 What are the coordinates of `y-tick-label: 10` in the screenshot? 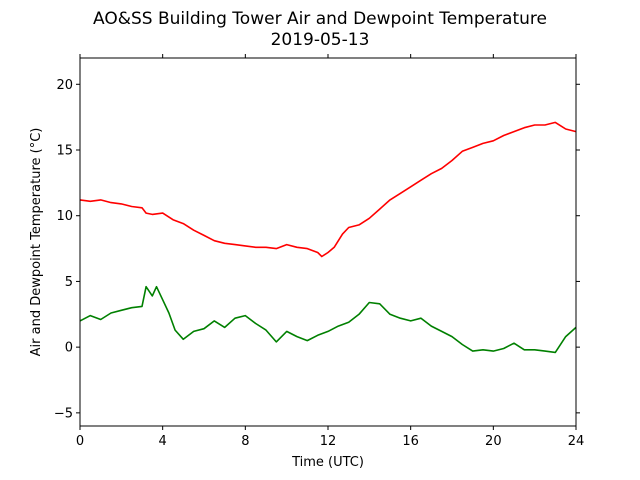 It's located at (64, 216).